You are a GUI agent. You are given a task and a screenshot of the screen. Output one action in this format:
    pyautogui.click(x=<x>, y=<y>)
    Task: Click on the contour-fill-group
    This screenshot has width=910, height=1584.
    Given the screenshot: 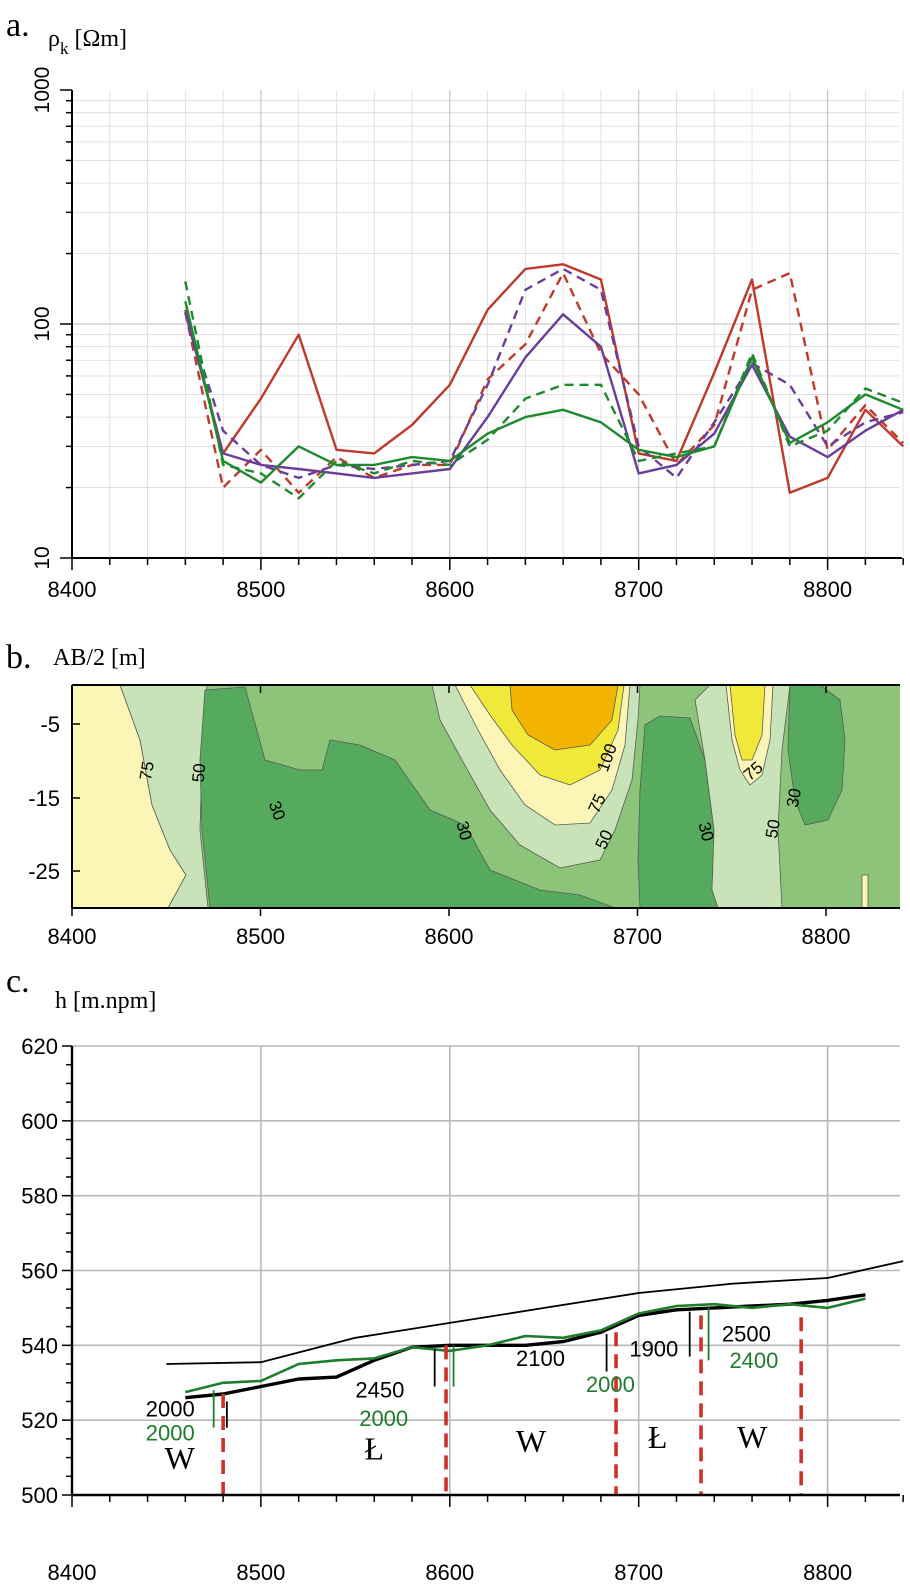 What is the action you would take?
    pyautogui.click(x=486, y=796)
    